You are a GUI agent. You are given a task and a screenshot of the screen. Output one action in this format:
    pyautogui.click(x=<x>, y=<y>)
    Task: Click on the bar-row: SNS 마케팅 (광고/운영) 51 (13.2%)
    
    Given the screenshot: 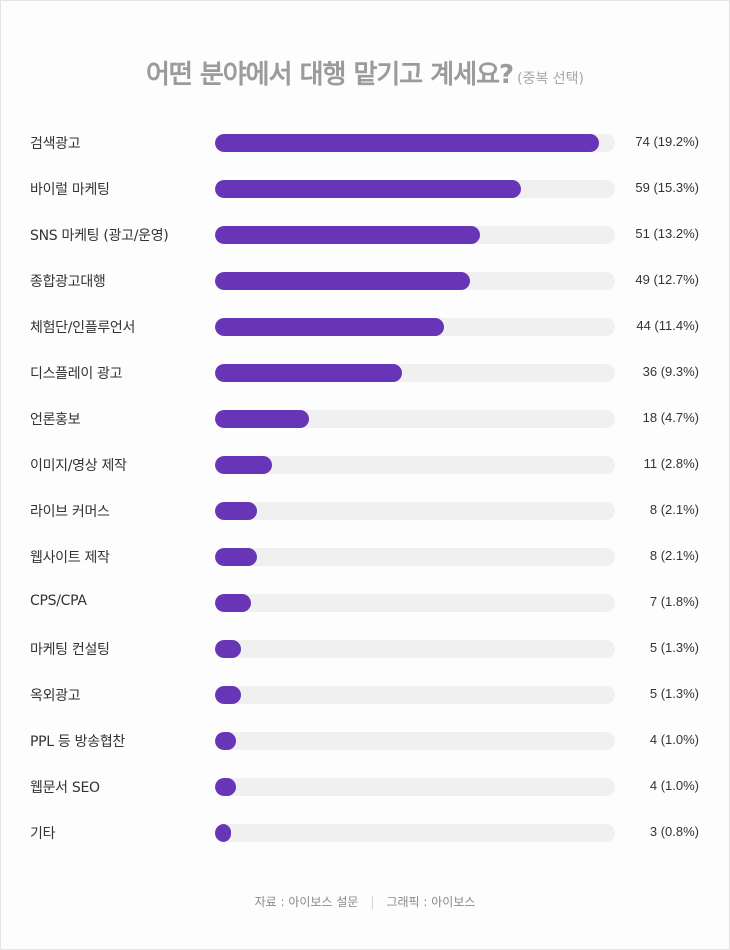 What is the action you would take?
    pyautogui.click(x=365, y=235)
    